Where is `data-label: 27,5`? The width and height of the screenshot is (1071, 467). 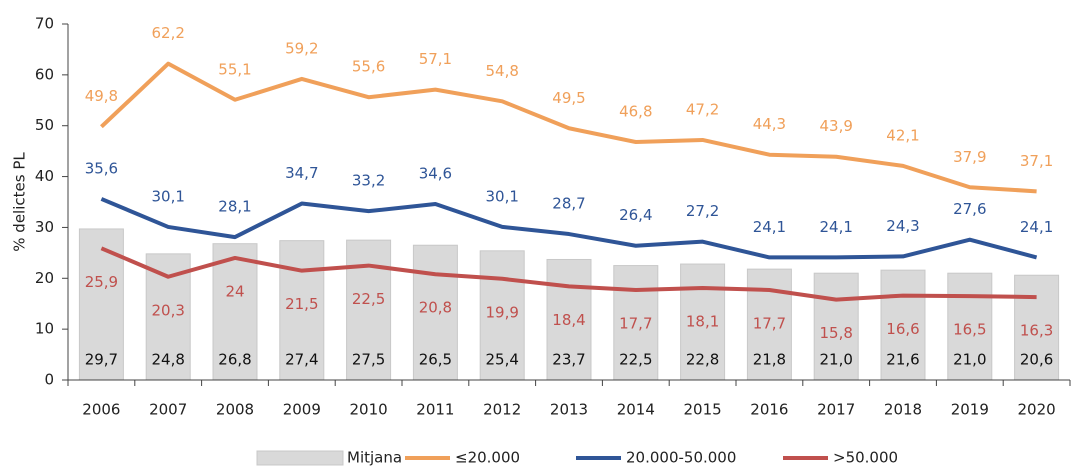 data-label: 27,5 is located at coordinates (368, 360).